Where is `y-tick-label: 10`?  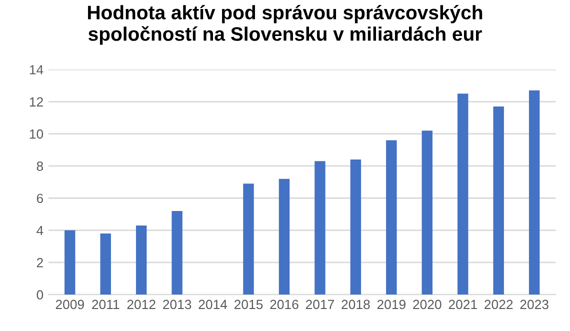
y-tick-label: 10 is located at coordinates (37, 134).